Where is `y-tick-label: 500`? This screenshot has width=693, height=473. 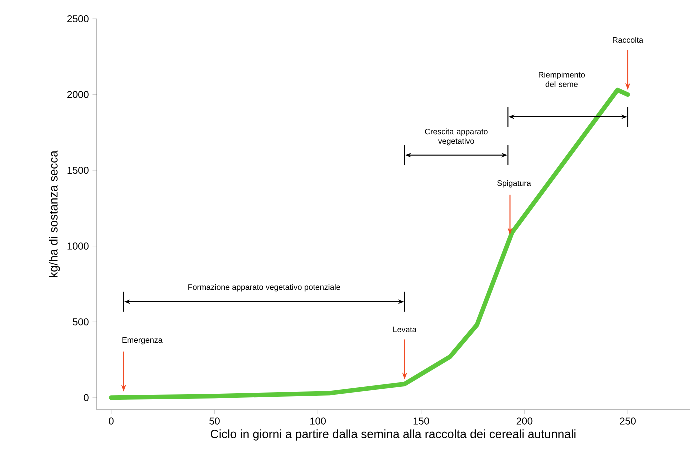
y-tick-label: 500 is located at coordinates (81, 322).